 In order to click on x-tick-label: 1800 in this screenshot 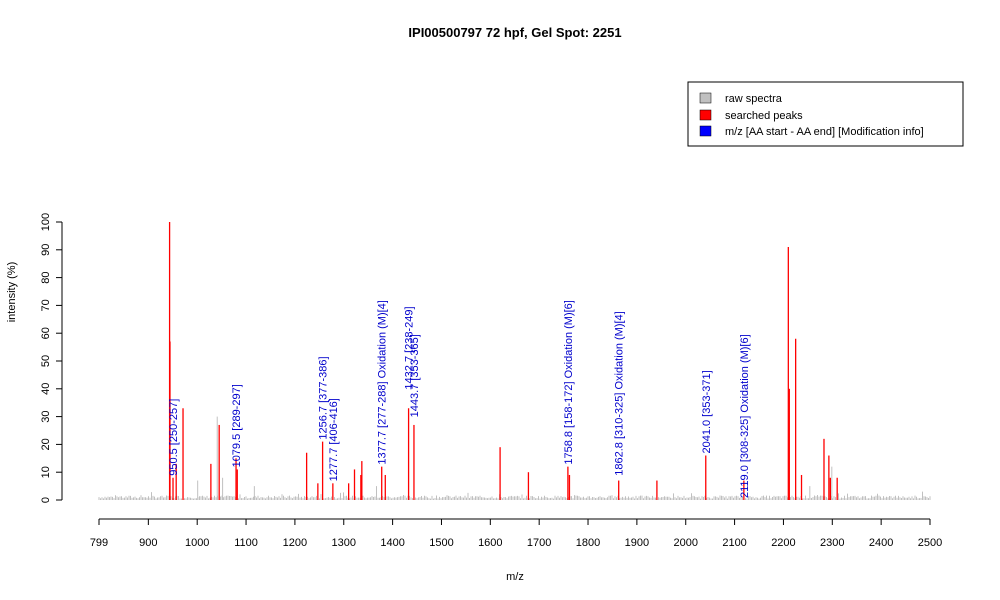, I will do `click(588, 543)`.